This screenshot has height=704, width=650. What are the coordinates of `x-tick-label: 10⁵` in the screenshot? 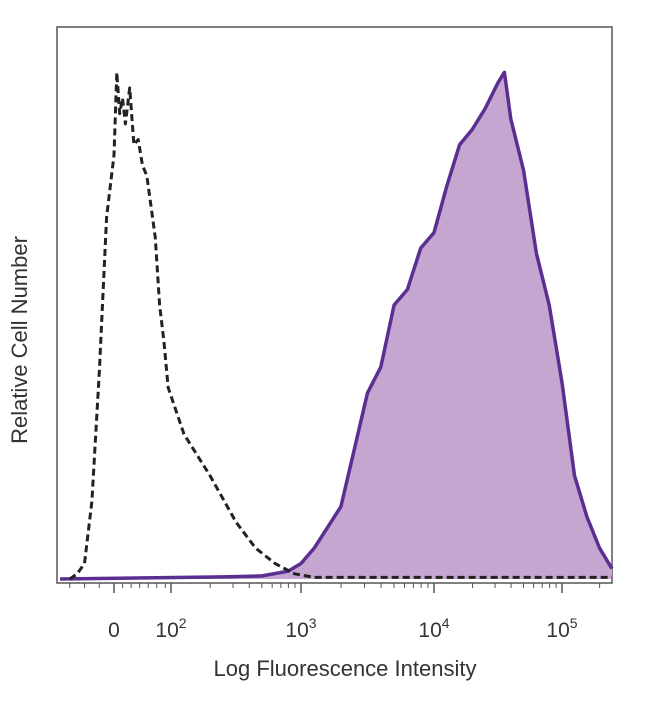 It's located at (561, 628).